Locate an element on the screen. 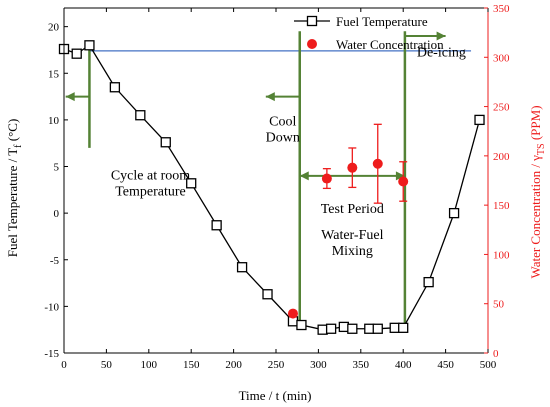  legend: Fuel Temperature Water Concentration is located at coordinates (369, 33).